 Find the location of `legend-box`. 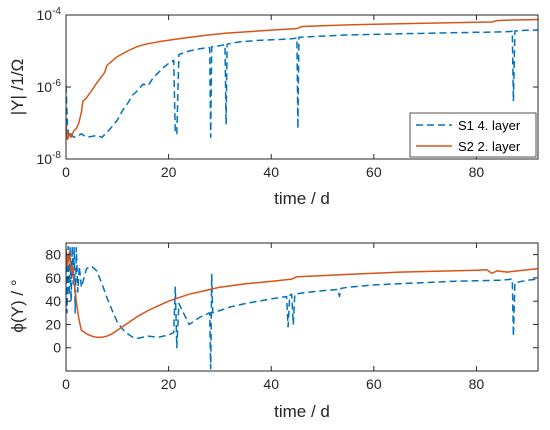

legend-box is located at coordinates (473, 135).